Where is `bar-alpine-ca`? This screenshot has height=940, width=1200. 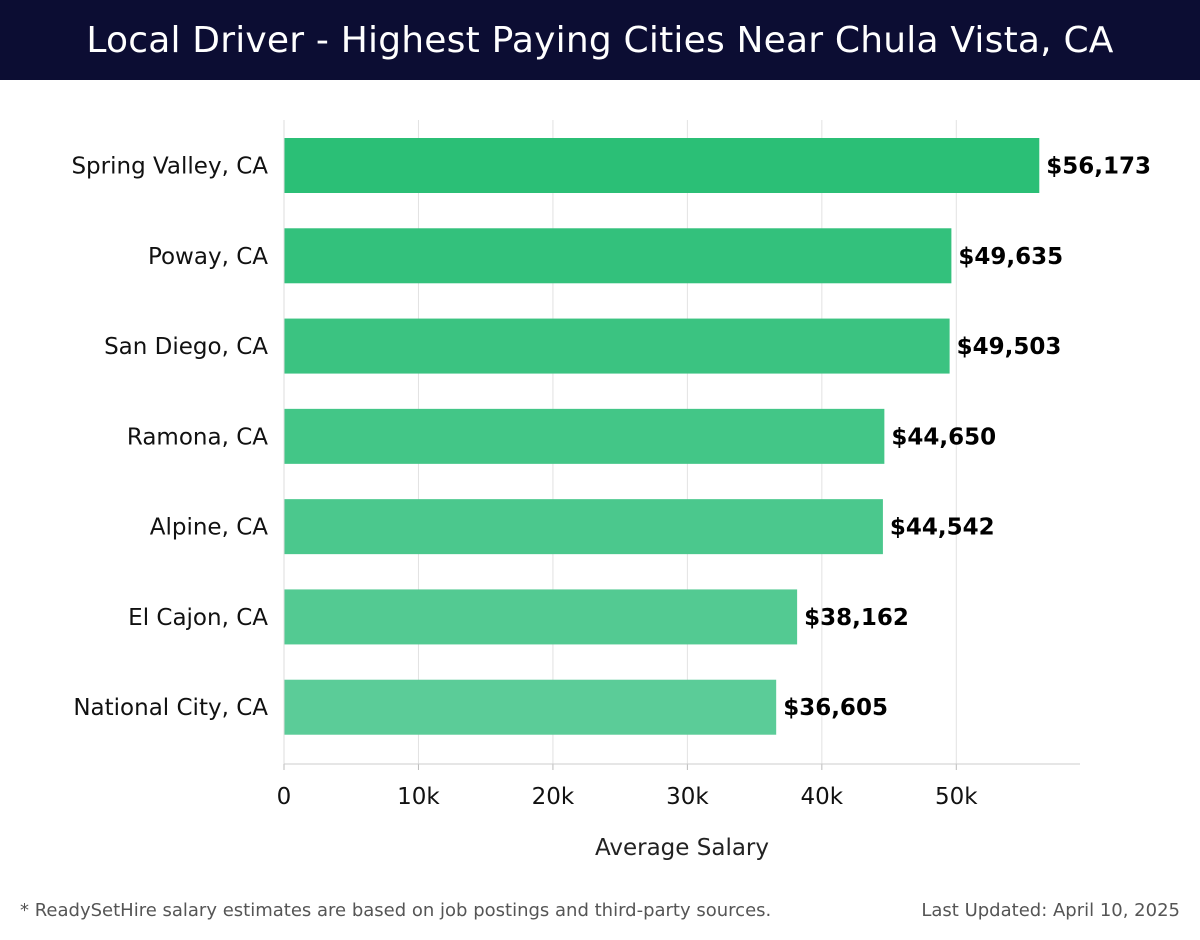 bar-alpine-ca is located at coordinates (583, 527).